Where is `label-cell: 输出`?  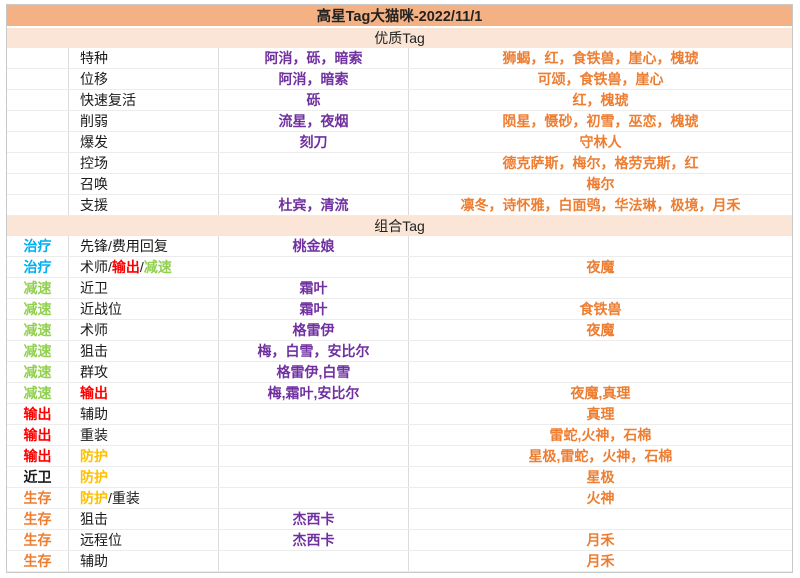 label-cell: 输出 is located at coordinates (144, 393).